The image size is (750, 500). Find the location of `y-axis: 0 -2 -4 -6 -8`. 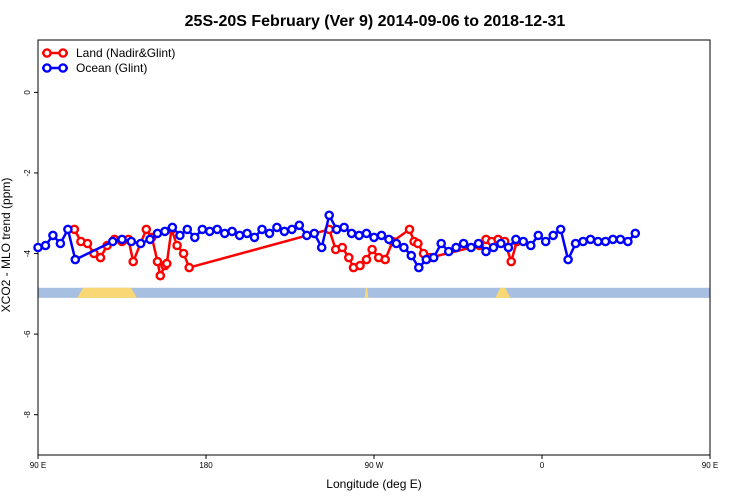

y-axis: 0 -2 -4 -6 -8 is located at coordinates (30, 254).